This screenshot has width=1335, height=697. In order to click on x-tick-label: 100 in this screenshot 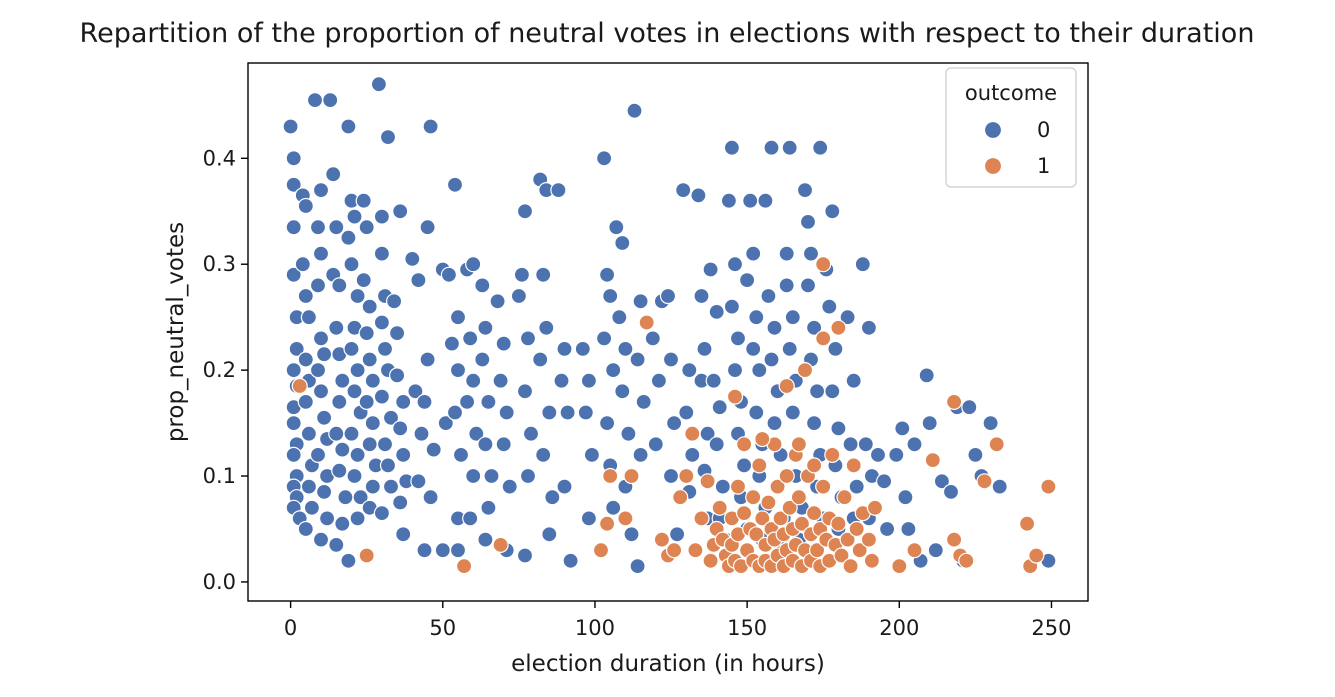, I will do `click(595, 628)`.